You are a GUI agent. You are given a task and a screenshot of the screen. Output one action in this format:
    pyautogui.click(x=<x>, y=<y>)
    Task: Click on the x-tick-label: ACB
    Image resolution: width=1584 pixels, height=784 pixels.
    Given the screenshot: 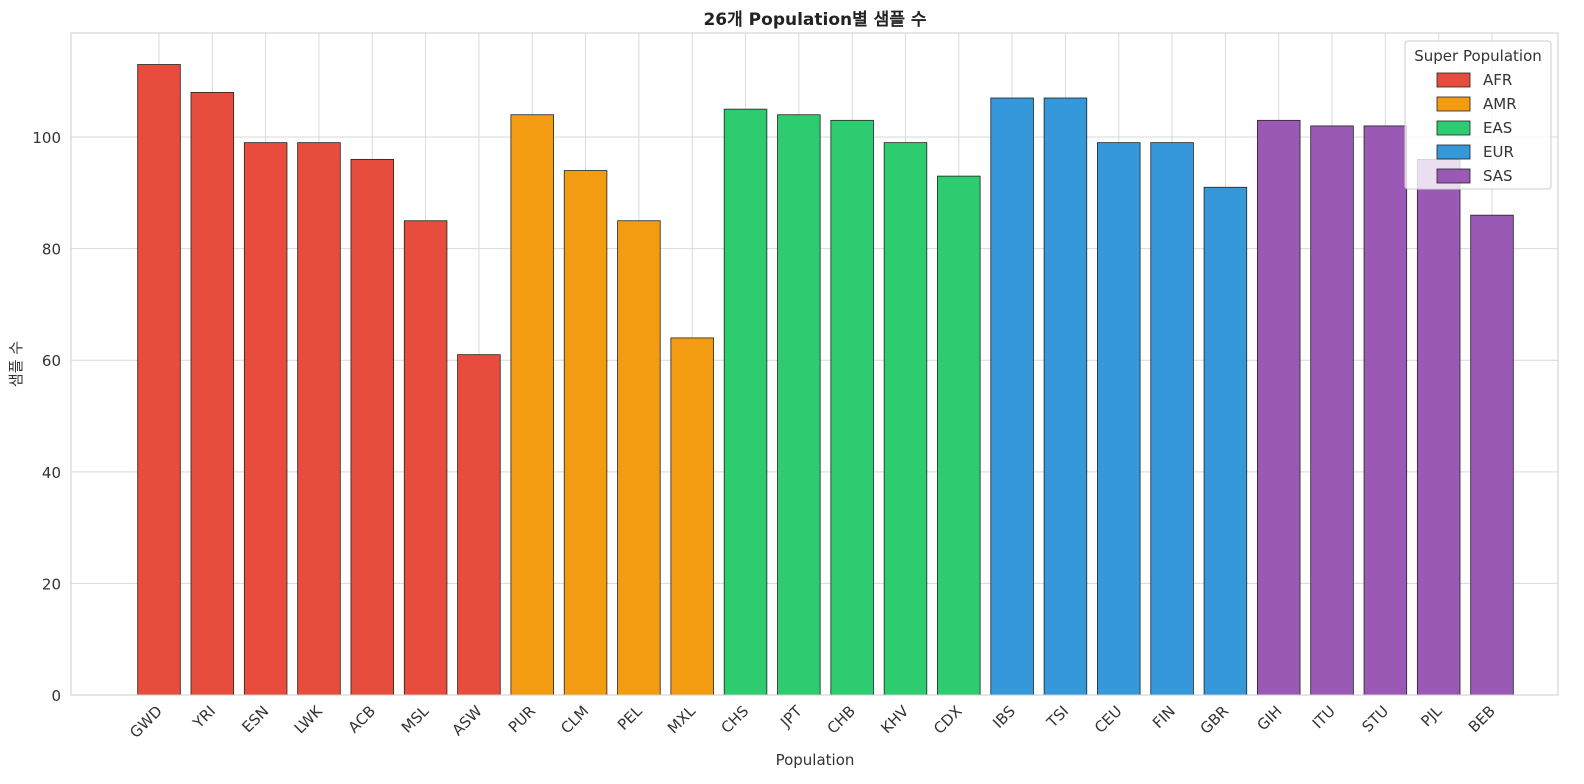 What is the action you would take?
    pyautogui.click(x=362, y=719)
    